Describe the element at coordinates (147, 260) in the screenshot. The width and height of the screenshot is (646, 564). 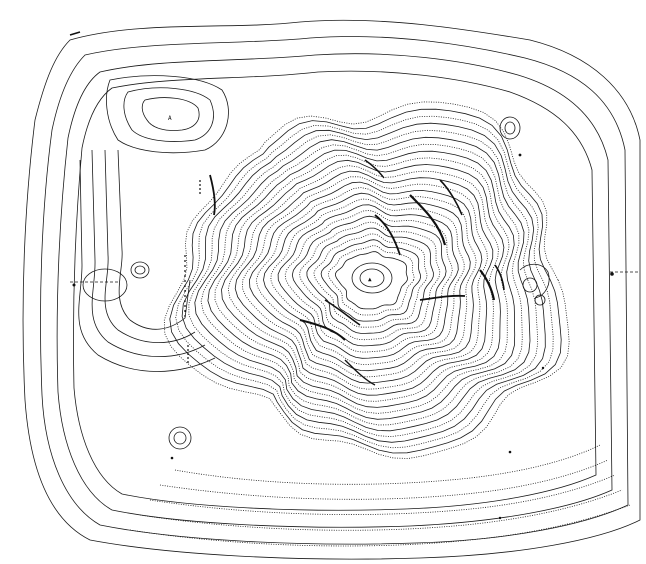
I see `left-terrace-contours` at that location.